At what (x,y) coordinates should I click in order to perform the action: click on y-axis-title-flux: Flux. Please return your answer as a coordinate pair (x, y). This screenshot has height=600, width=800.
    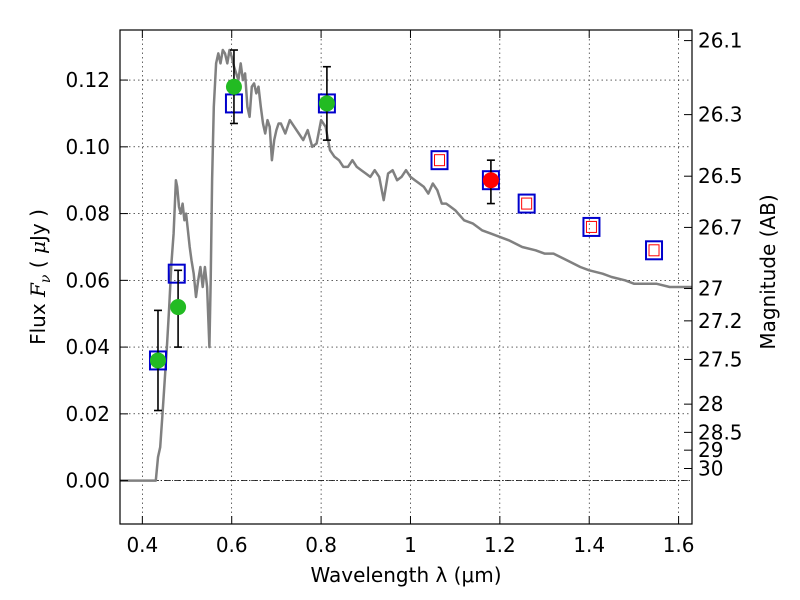
    Looking at the image, I should click on (38, 321).